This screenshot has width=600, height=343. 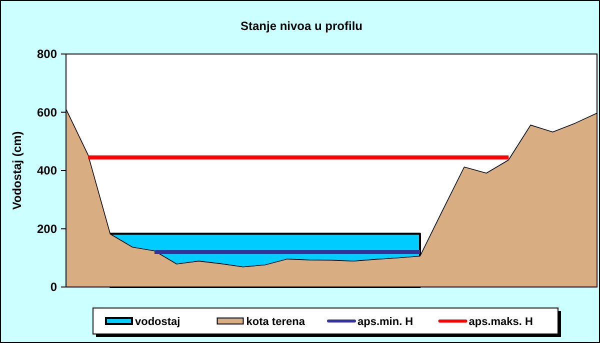 What do you see at coordinates (47, 112) in the screenshot?
I see `y-tick-label: 600` at bounding box center [47, 112].